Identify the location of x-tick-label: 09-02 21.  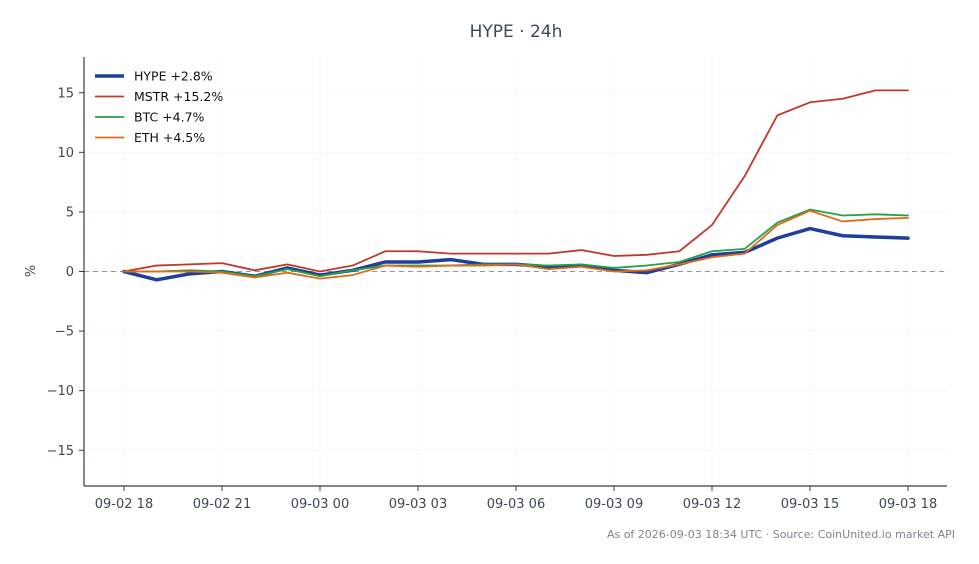
(222, 504).